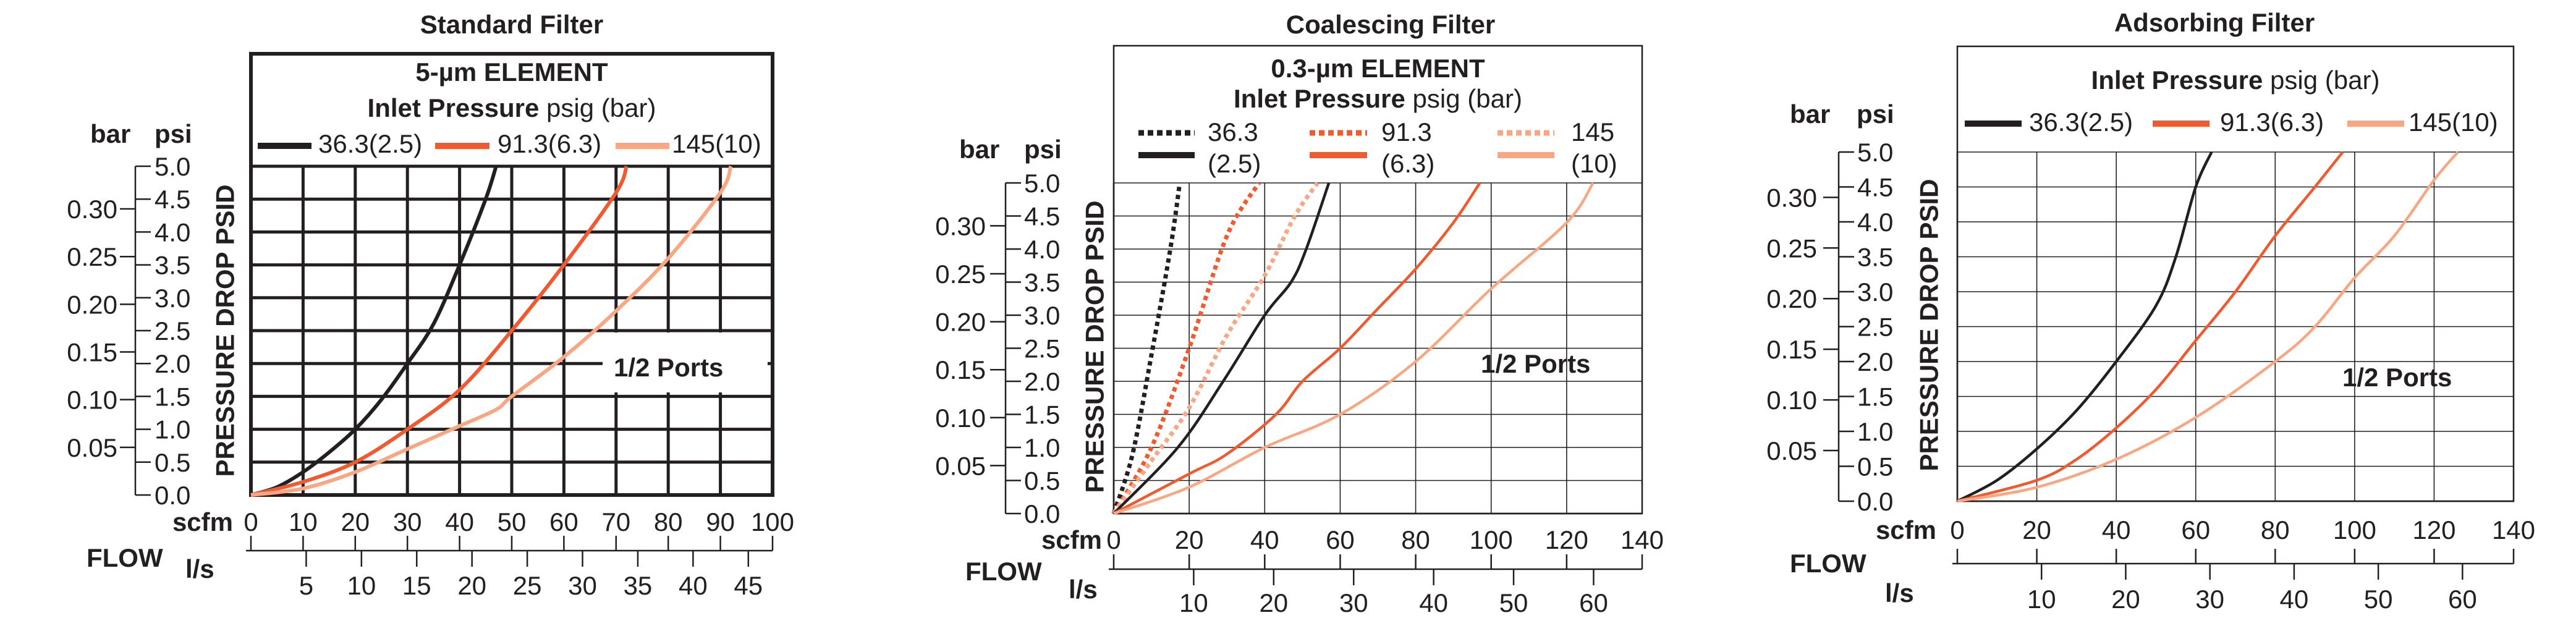 The height and width of the screenshot is (618, 2576). I want to click on psi-tick-label: 2.0, so click(1042, 382).